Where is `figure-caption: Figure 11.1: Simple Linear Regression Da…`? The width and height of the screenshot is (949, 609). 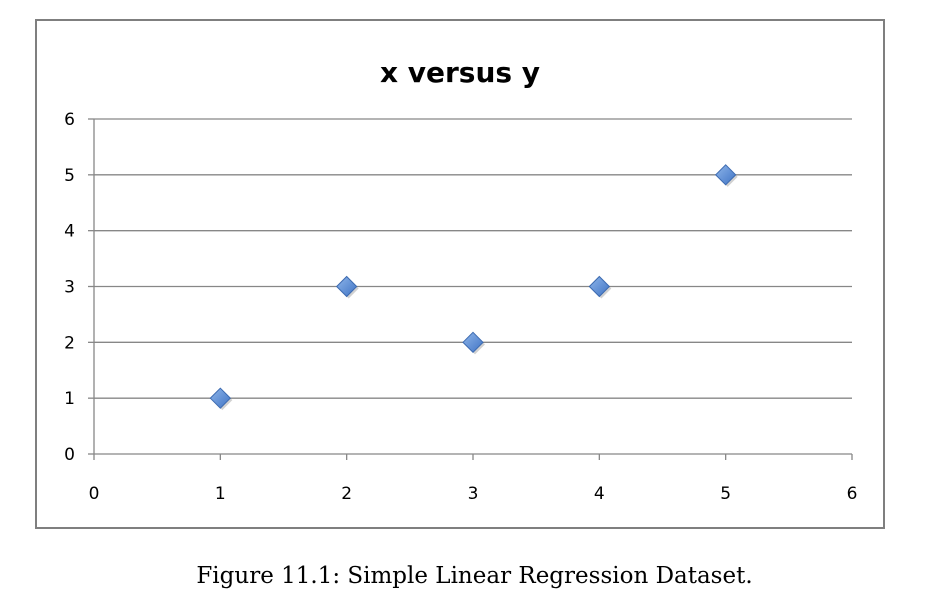 figure-caption: Figure 11.1: Simple Linear Regression Da… is located at coordinates (474, 576).